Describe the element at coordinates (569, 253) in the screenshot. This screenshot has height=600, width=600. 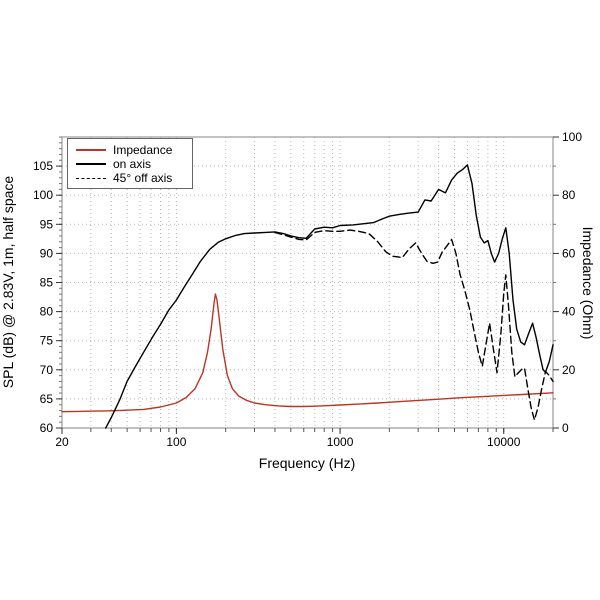
I see `y-right-tick-label: 60` at that location.